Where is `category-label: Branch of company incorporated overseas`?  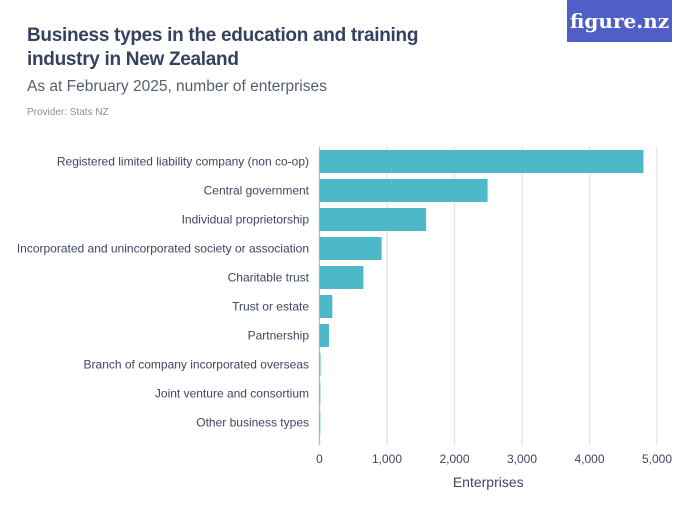
category-label: Branch of company incorporated overseas is located at coordinates (196, 365).